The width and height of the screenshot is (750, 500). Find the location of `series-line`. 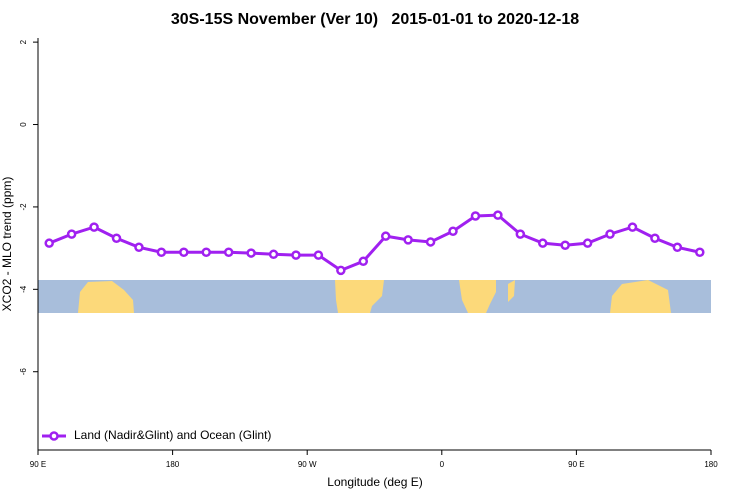

series-line is located at coordinates (374, 243).